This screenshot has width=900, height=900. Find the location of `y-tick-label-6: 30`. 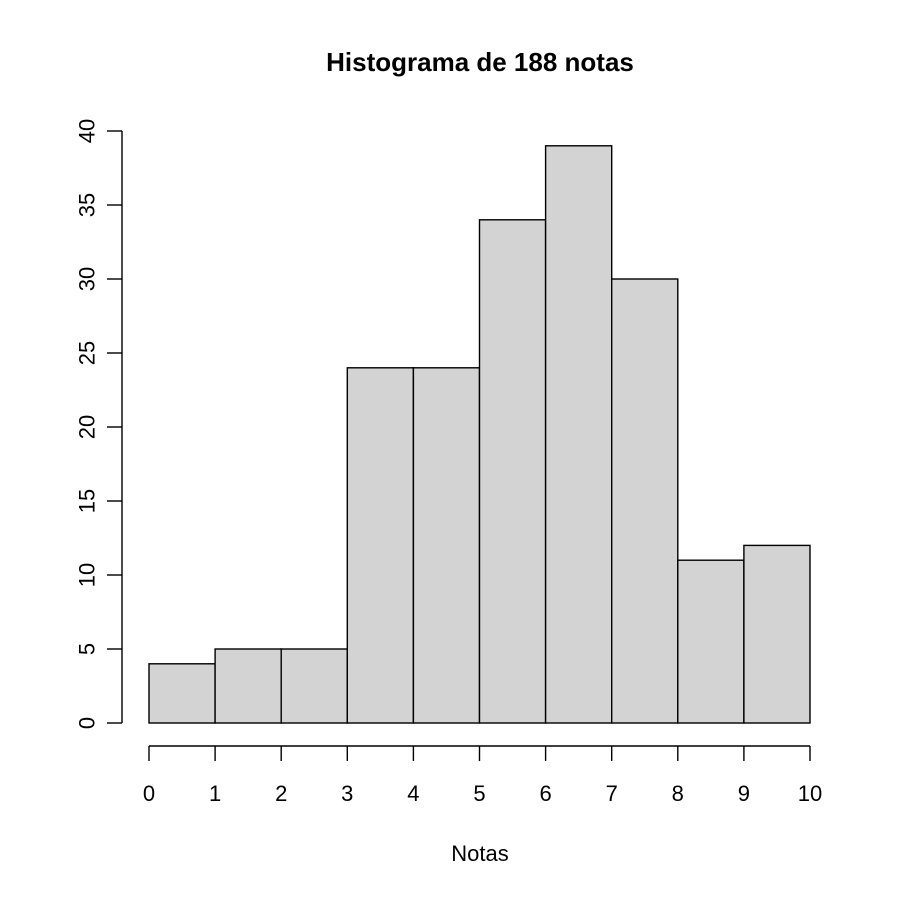

y-tick-label-6: 30 is located at coordinates (87, 279).